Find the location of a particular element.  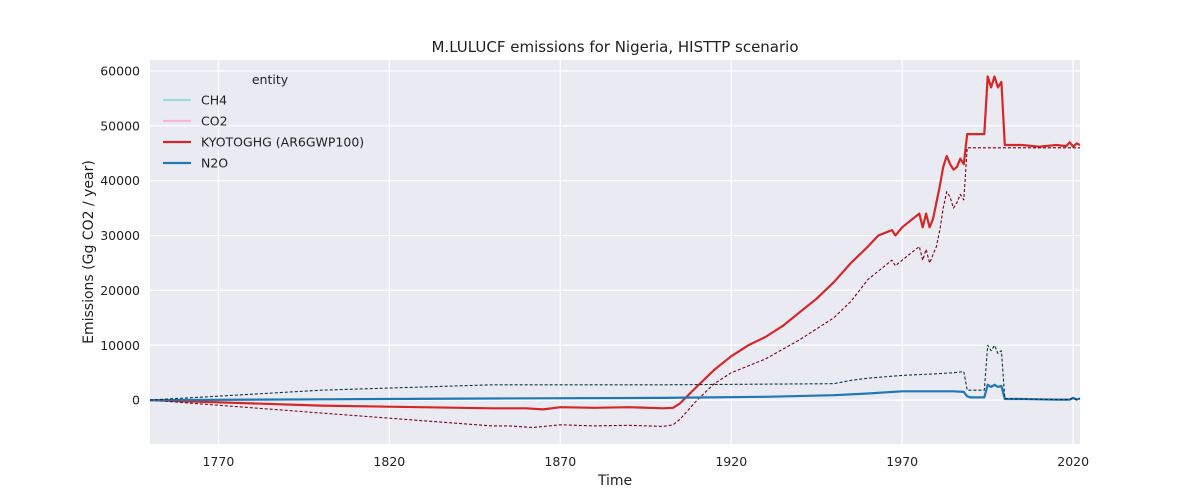

x-tick-label: 1970 is located at coordinates (902, 461).